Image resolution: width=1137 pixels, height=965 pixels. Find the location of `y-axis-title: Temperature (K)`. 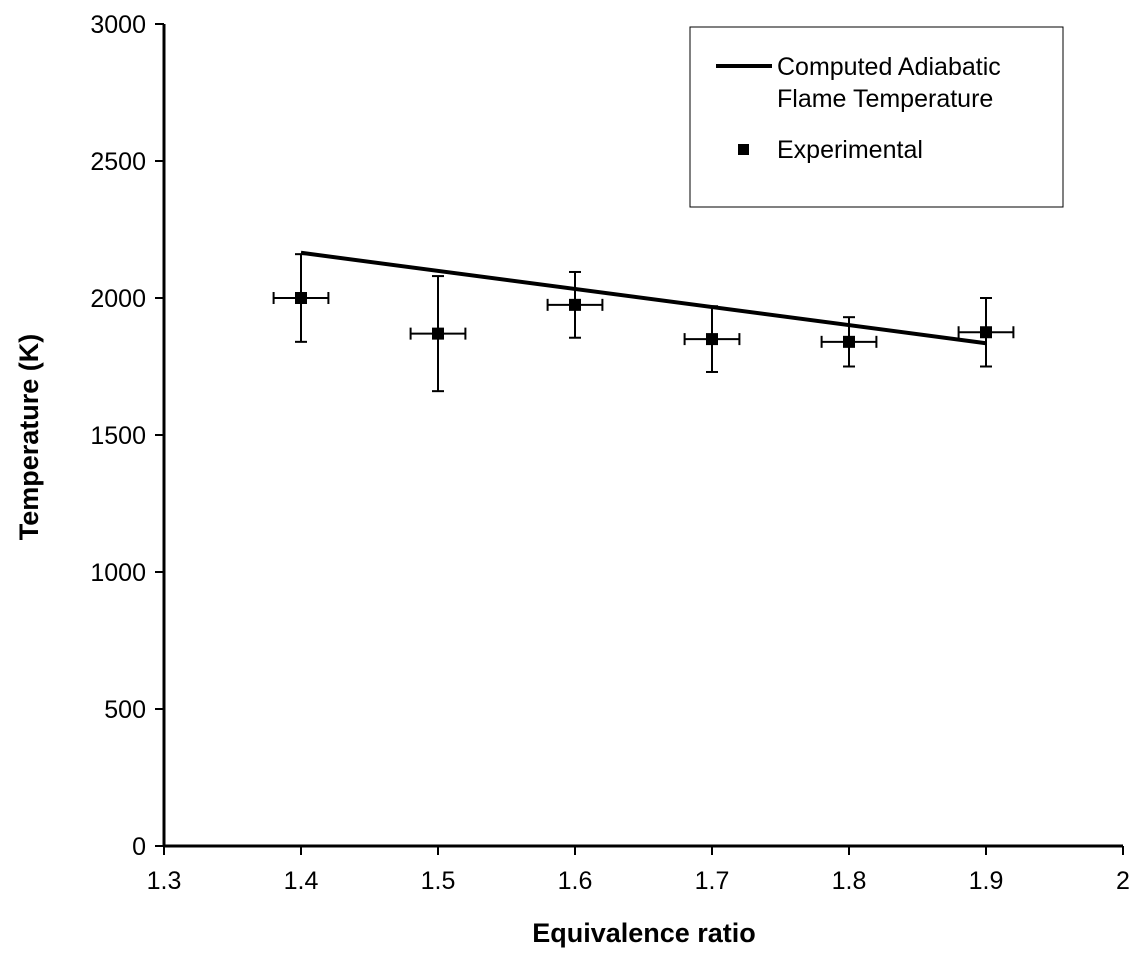

y-axis-title: Temperature (K) is located at coordinates (29, 437).